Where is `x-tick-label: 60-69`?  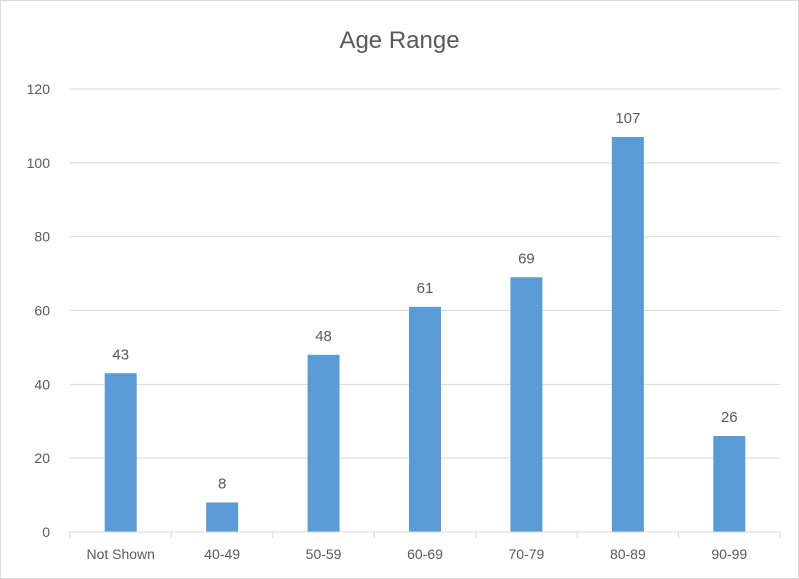 x-tick-label: 60-69 is located at coordinates (425, 554).